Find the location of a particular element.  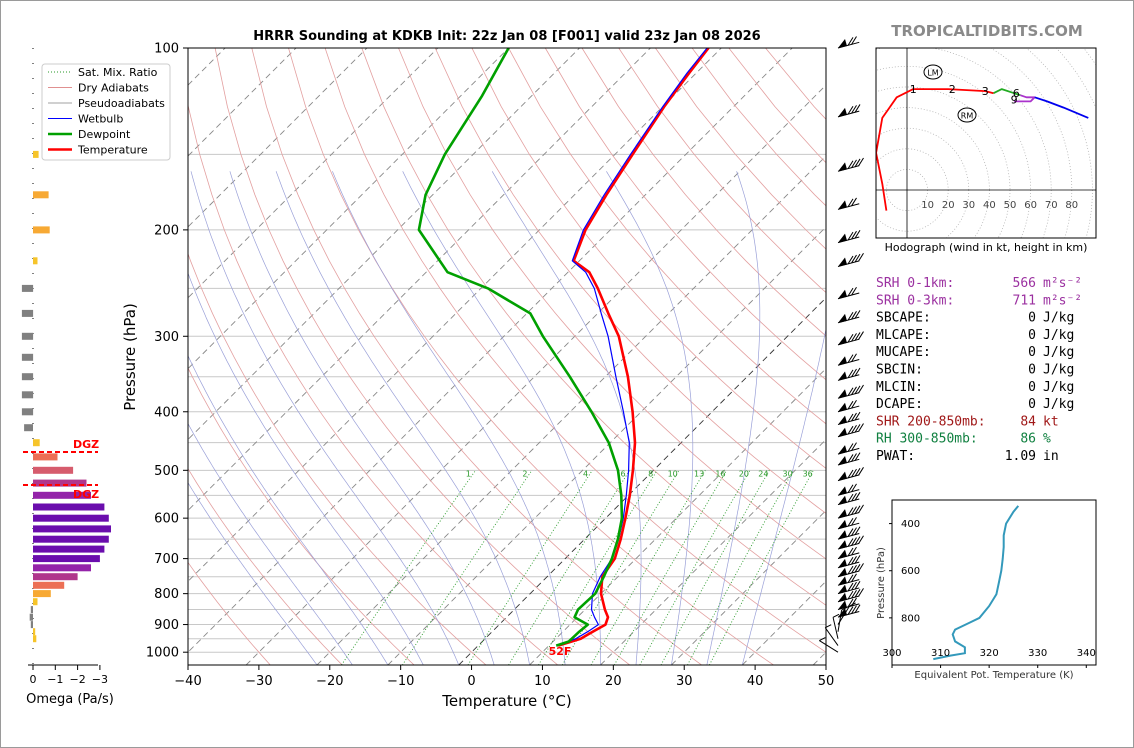

pressure-tick-label: 100 is located at coordinates (166, 49).